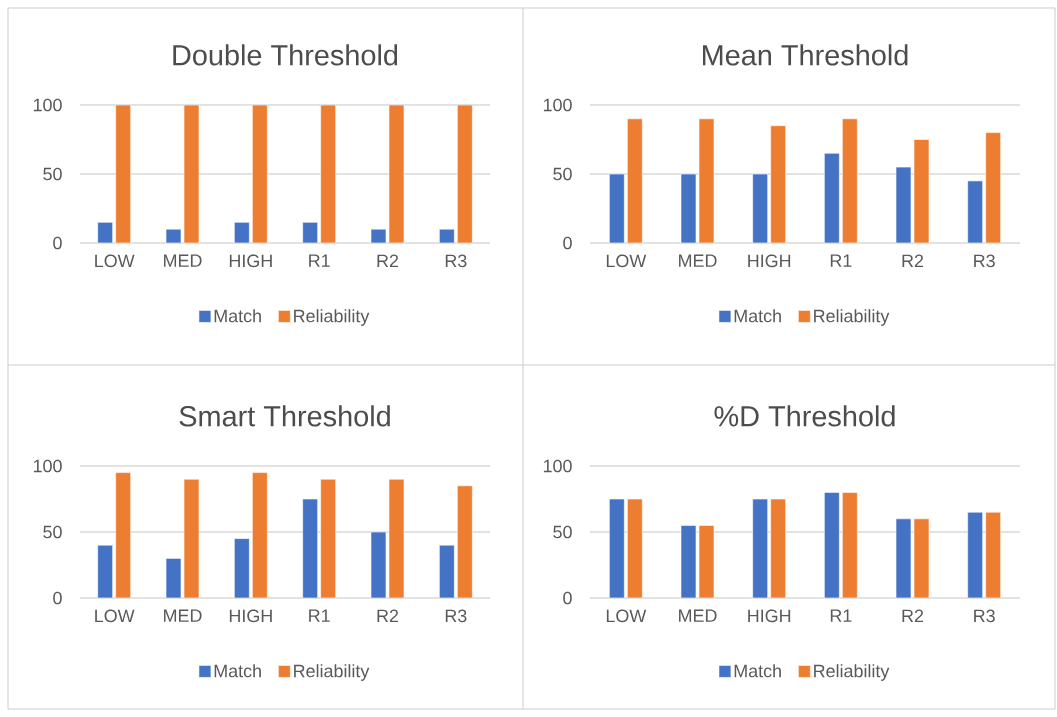  What do you see at coordinates (284, 416) in the screenshot?
I see `chart-title: Smart Threshold` at bounding box center [284, 416].